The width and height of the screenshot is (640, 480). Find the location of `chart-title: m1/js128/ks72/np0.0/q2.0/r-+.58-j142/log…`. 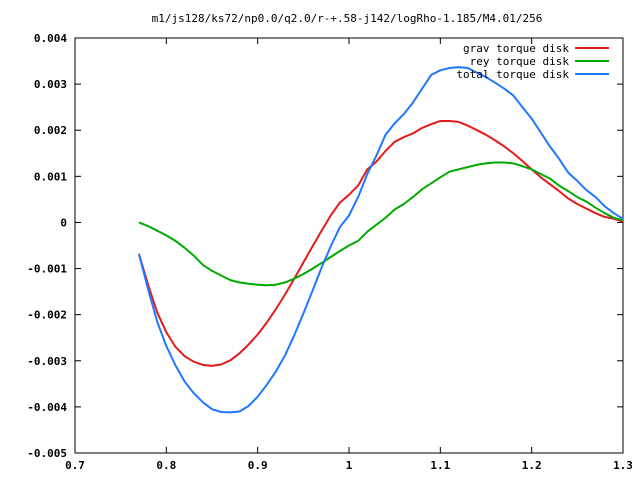

chart-title: m1/js128/ks72/np0.0/q2.0/r-+.58-j142/log… is located at coordinates (347, 18).